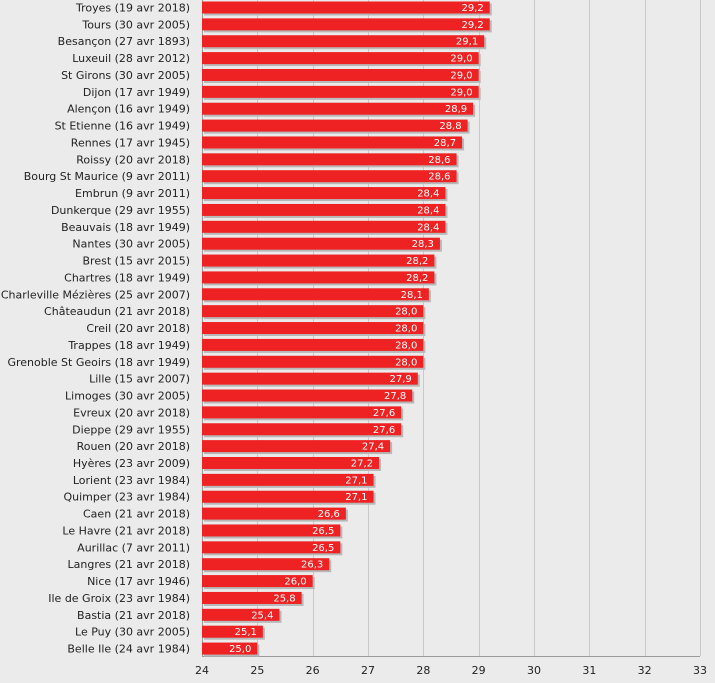 This screenshot has height=683, width=715. Describe the element at coordinates (423, 670) in the screenshot. I see `x-tick-label: 28` at that location.